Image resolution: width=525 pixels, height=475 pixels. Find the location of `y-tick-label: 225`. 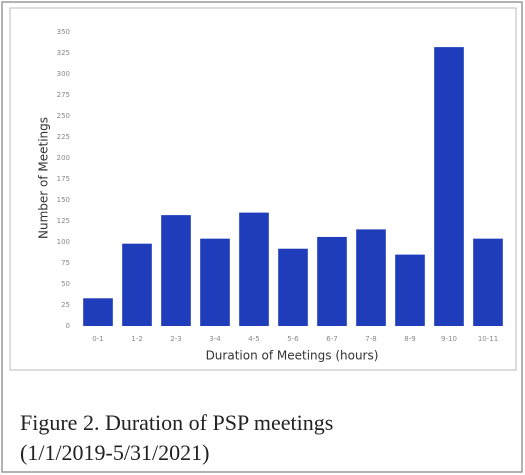

y-tick-label: 225 is located at coordinates (63, 137).